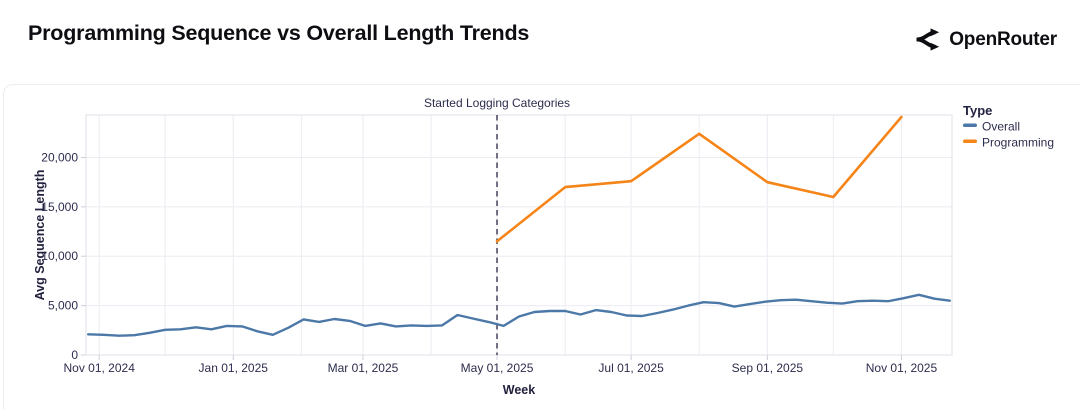 The height and width of the screenshot is (409, 1080). I want to click on legend-label: Overall, so click(1001, 127).